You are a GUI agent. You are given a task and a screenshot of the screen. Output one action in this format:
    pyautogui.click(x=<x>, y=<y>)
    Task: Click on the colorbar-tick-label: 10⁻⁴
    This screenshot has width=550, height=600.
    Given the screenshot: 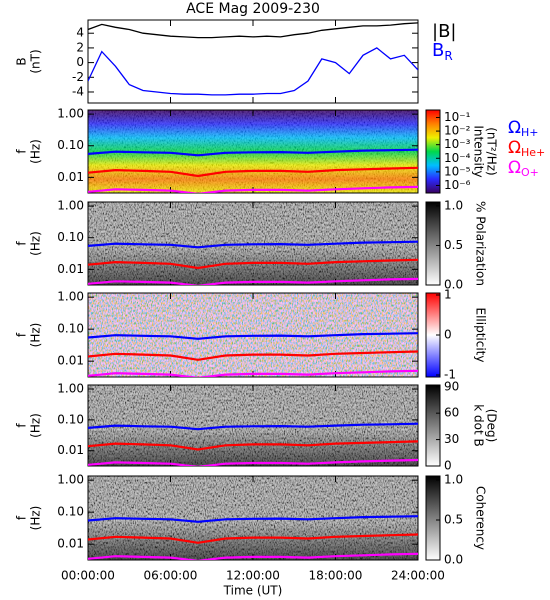 What is the action you would take?
    pyautogui.click(x=457, y=158)
    